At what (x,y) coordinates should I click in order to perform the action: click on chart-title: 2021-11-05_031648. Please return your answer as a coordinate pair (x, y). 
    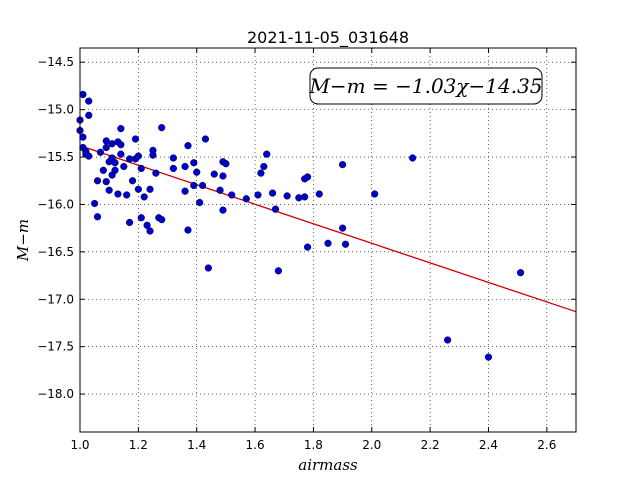
    Looking at the image, I should click on (328, 38).